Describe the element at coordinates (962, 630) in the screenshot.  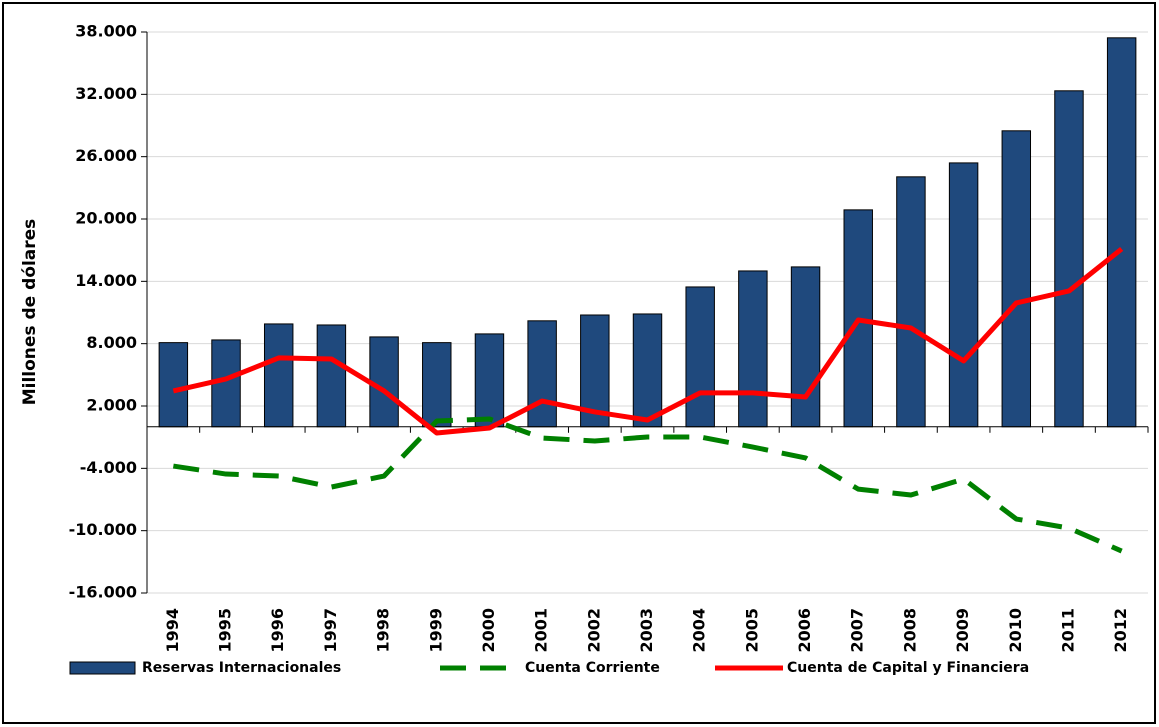
I see `x-tick-label: 2009` at that location.